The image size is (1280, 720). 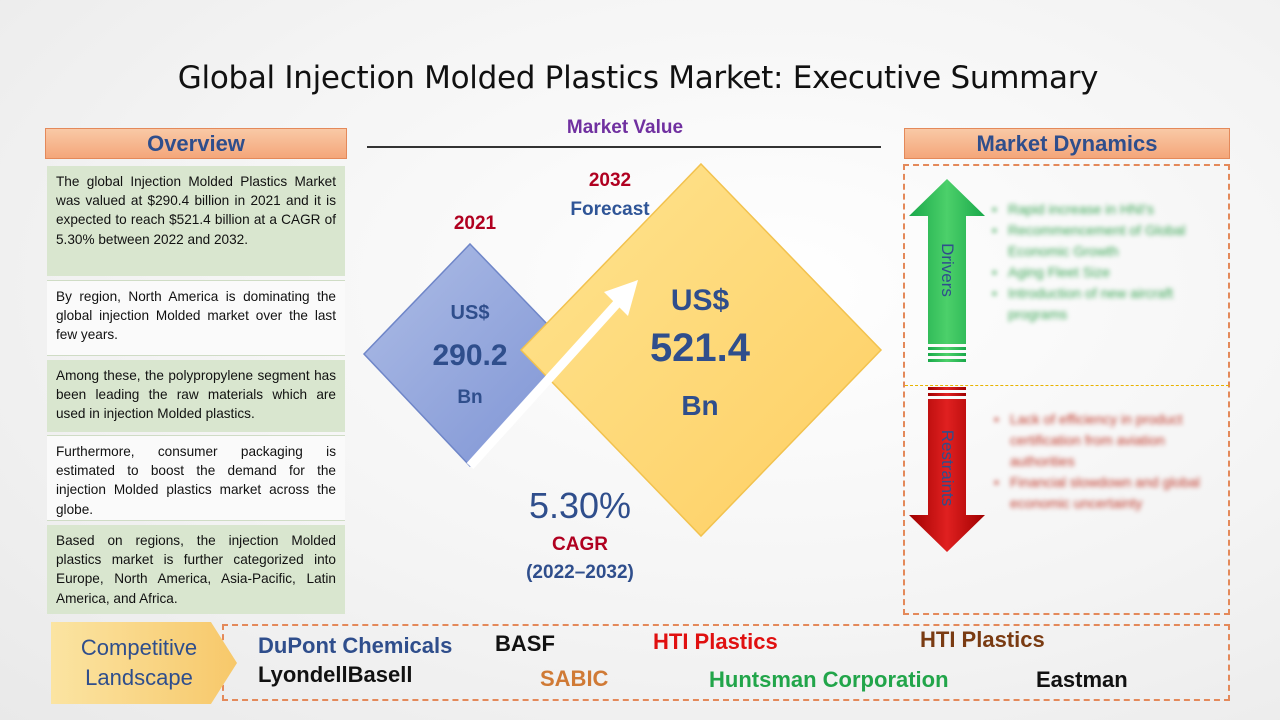 I want to click on growth-arrow, so click(x=546, y=382).